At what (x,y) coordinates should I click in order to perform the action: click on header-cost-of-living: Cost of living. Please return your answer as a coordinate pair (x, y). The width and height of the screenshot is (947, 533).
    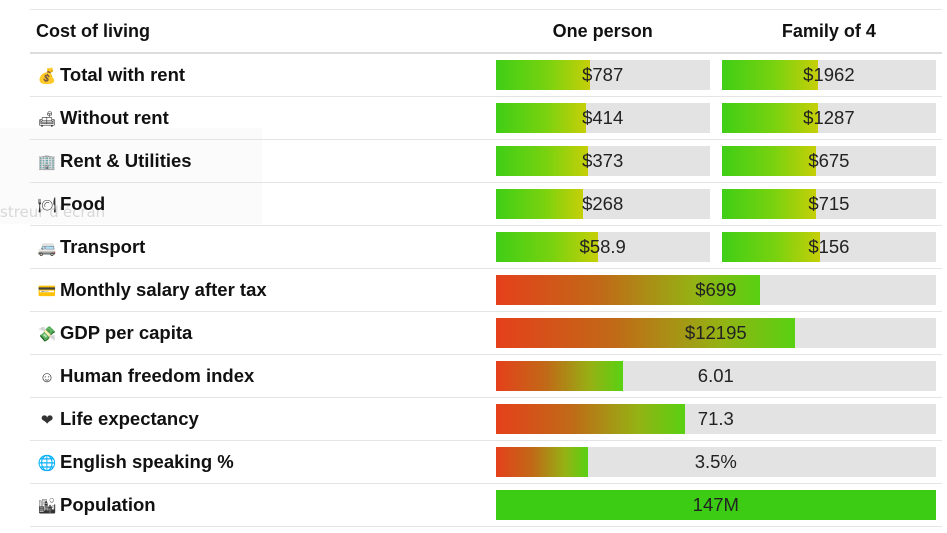
    Looking at the image, I should click on (260, 31).